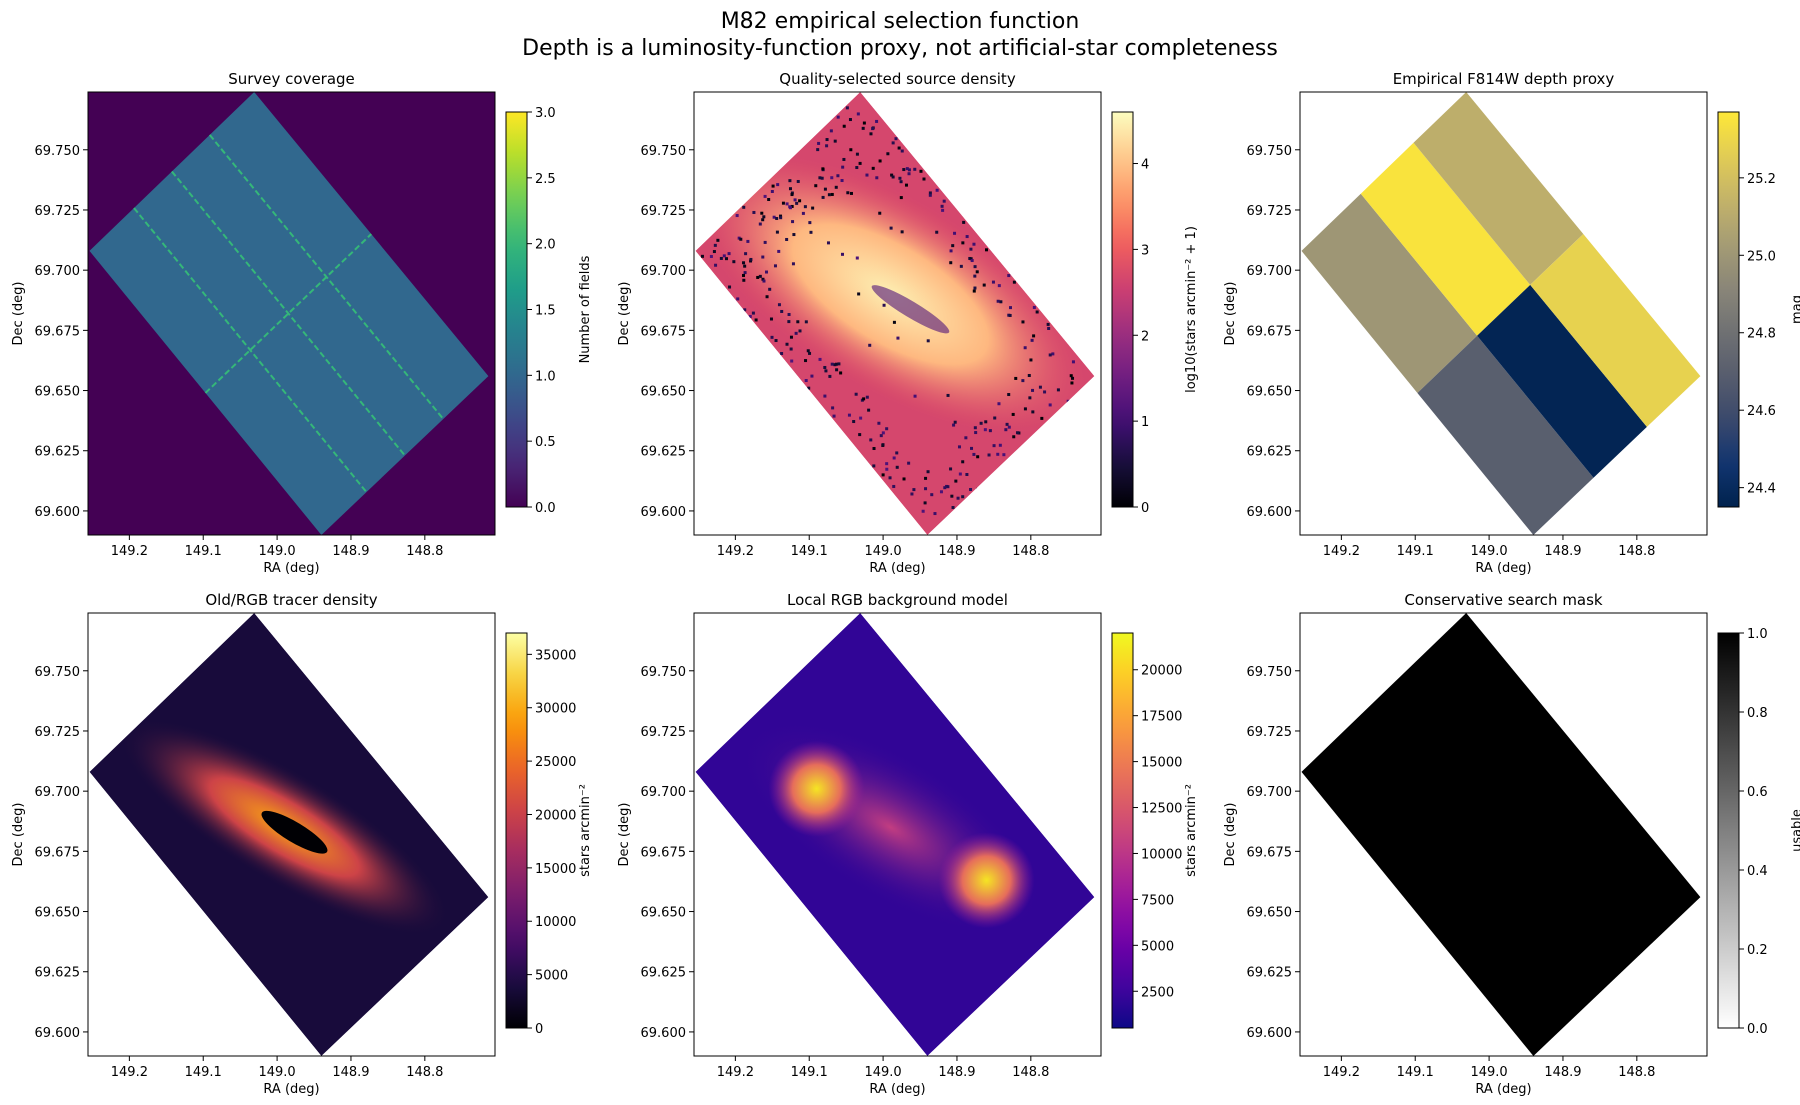  I want to click on colorbar-tick-label: 2, so click(1145, 336).